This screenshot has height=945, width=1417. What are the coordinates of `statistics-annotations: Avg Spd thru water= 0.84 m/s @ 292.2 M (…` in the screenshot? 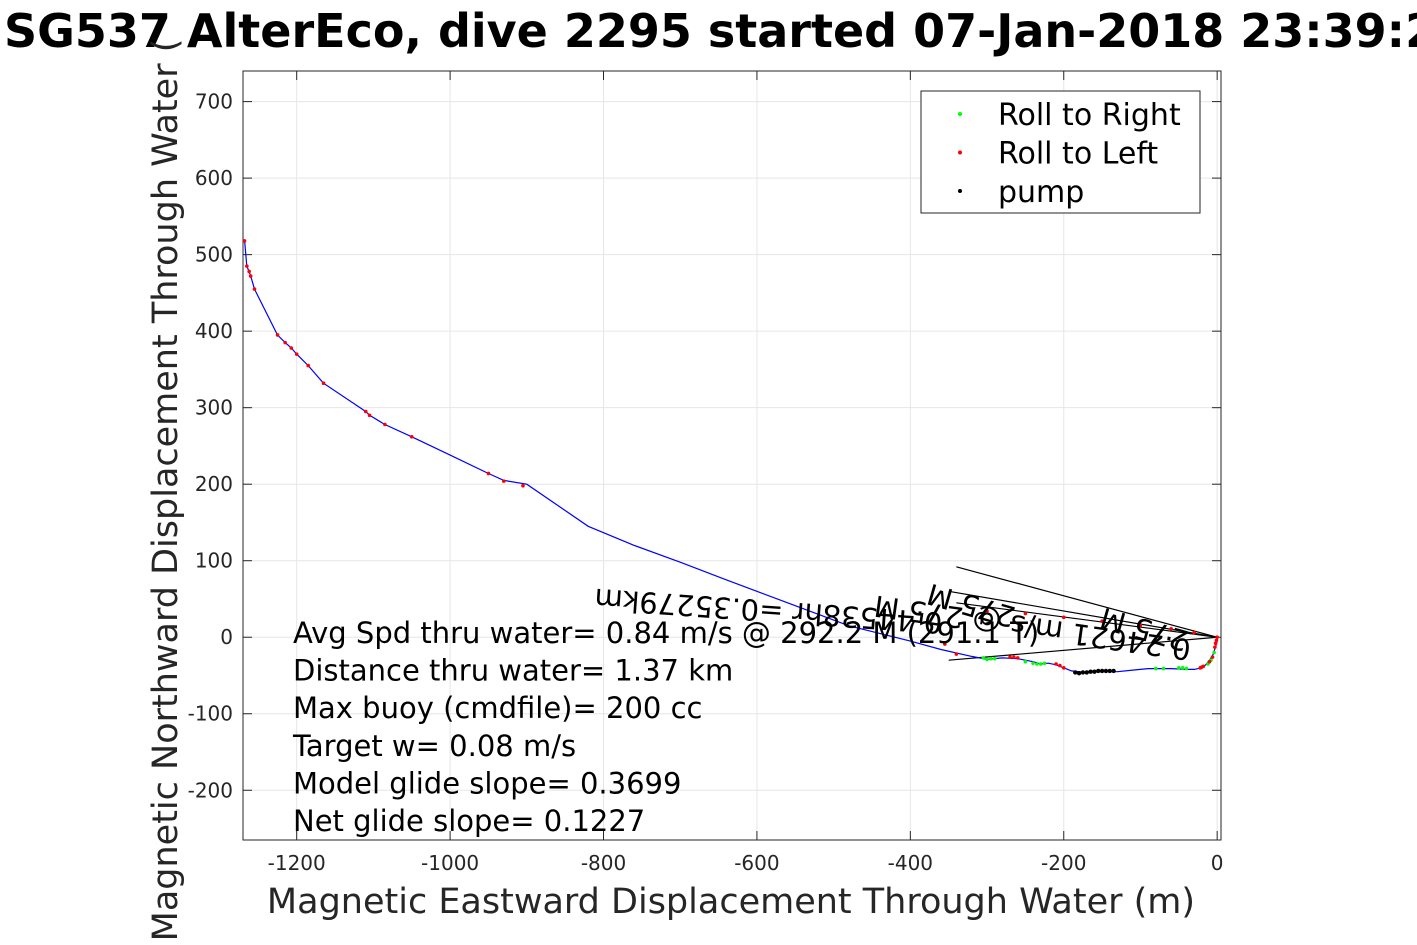 It's located at (665, 727).